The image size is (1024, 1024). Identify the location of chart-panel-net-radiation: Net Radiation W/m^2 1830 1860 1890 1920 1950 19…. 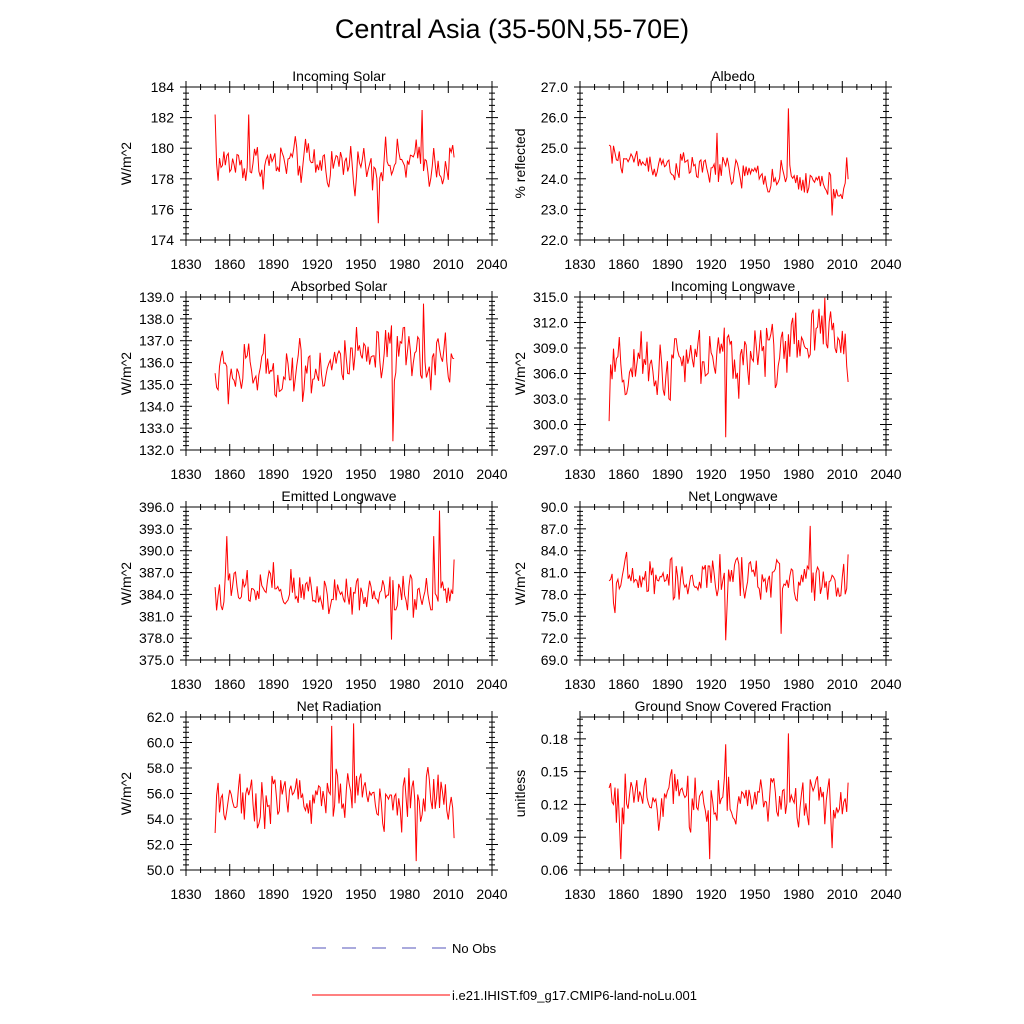
(313, 800).